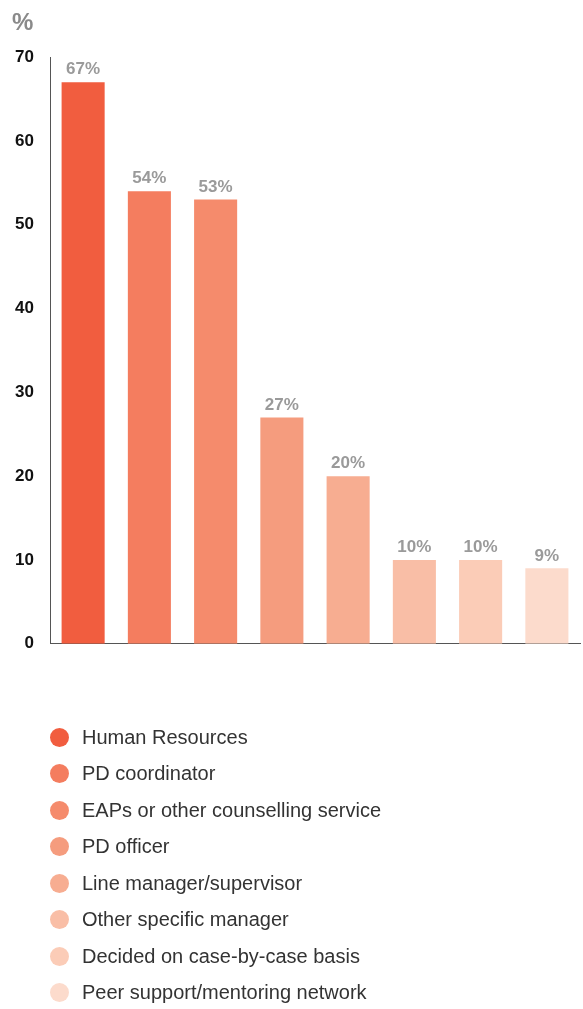 This screenshot has height=1009, width=583. What do you see at coordinates (24, 56) in the screenshot?
I see `y-tick-label: 70` at bounding box center [24, 56].